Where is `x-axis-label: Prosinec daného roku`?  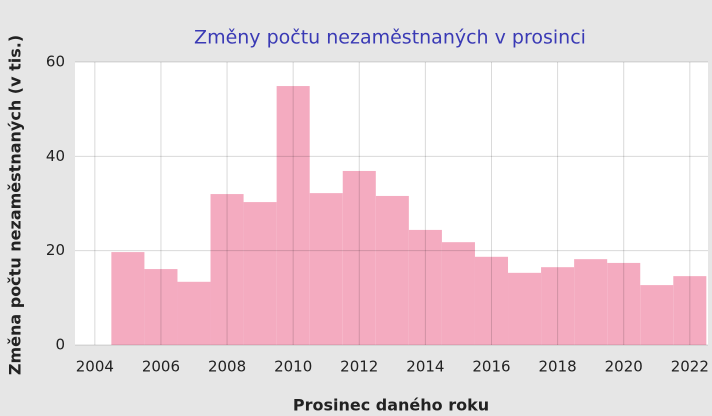
x-axis-label: Prosinec daného roku is located at coordinates (391, 405).